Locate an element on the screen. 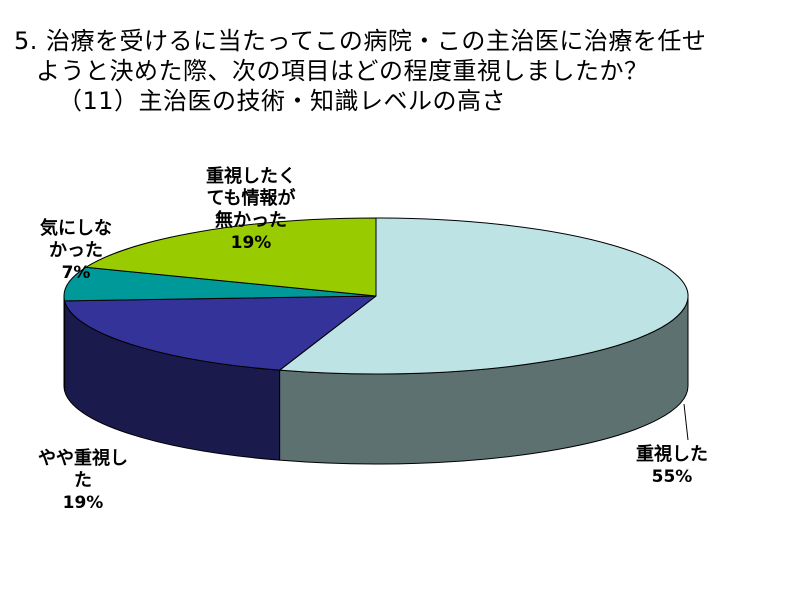 This screenshot has width=800, height=600. slice-label-text: やや重視し is located at coordinates (83, 458).